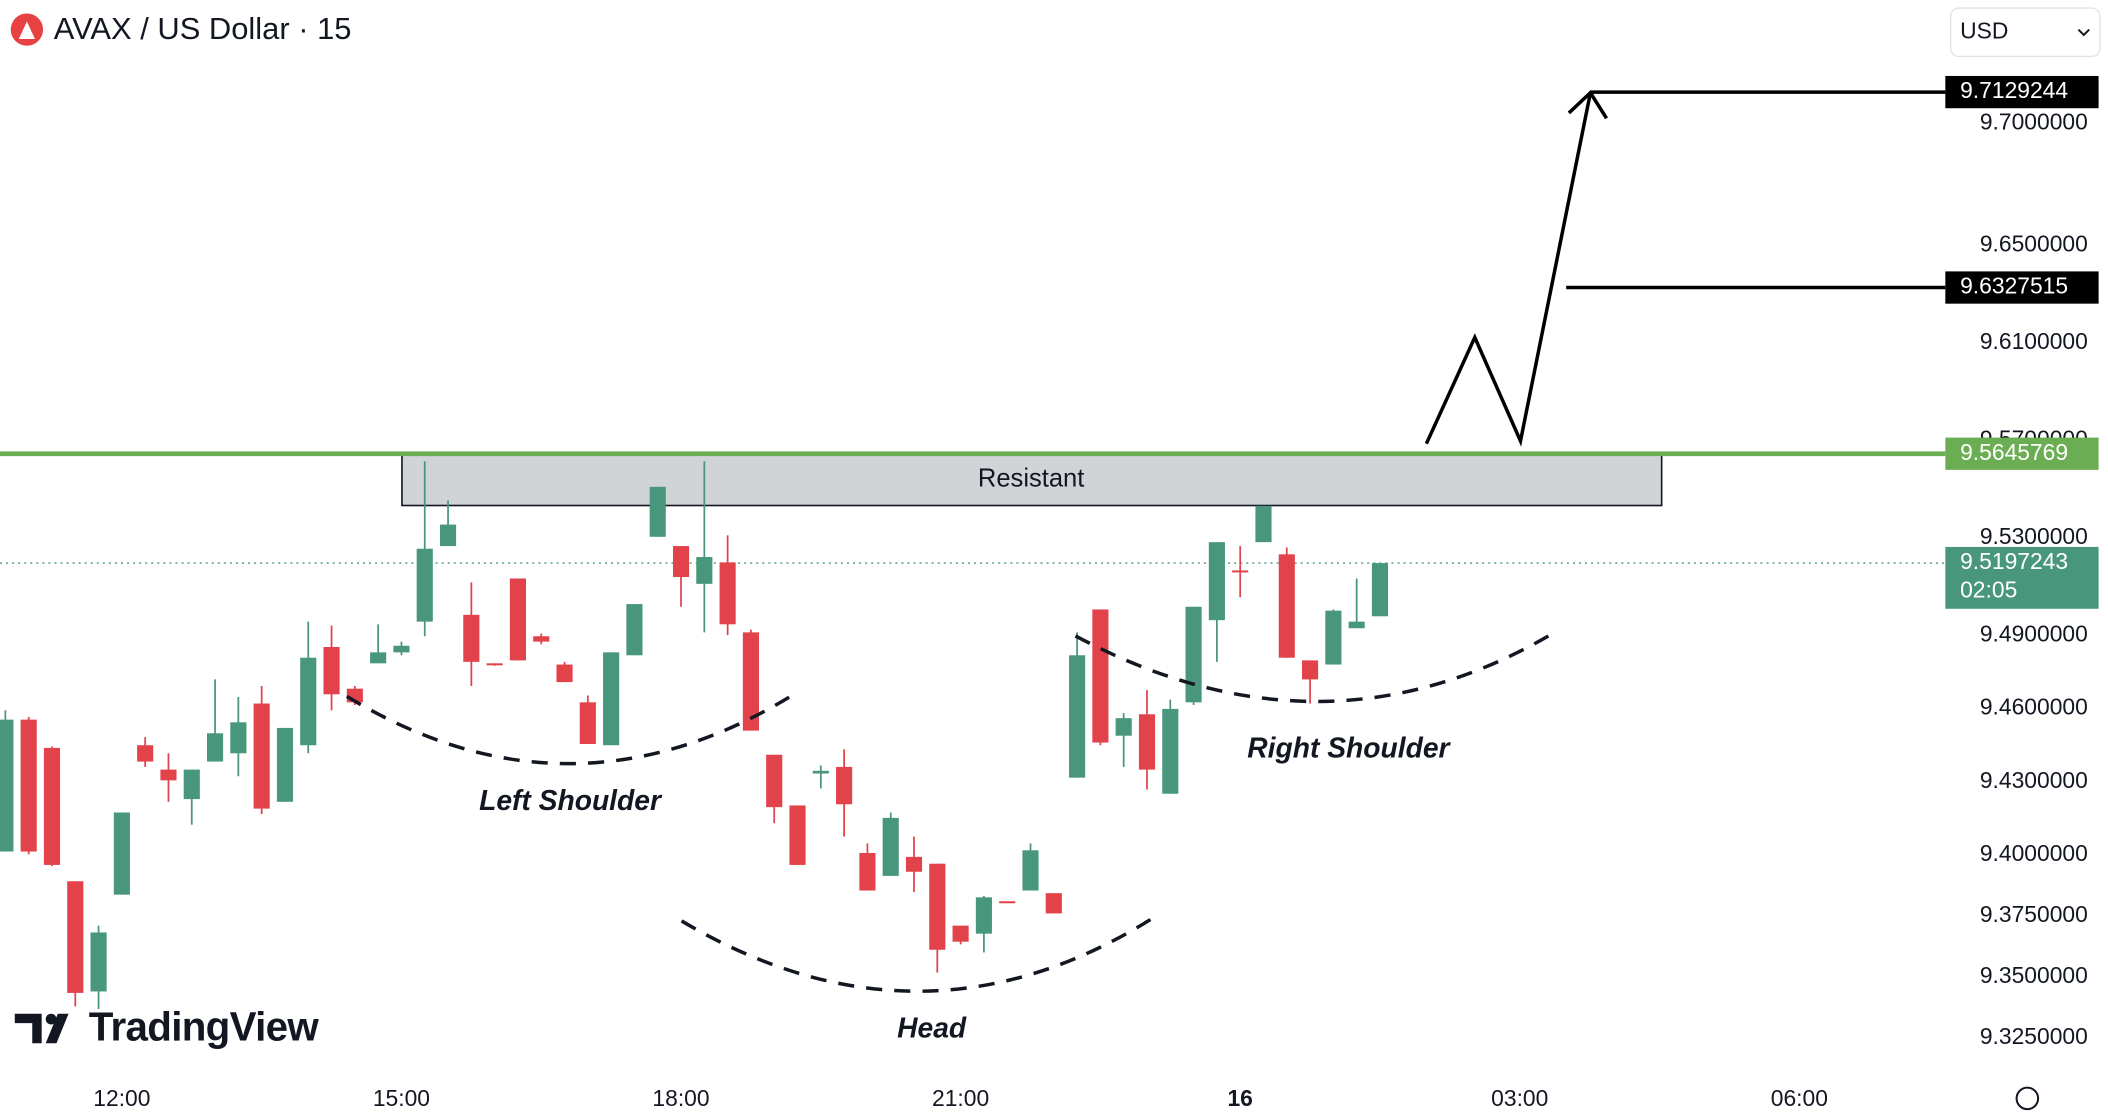 The image size is (2108, 1114). Describe the element at coordinates (920, 952) in the screenshot. I see `head-arc` at that location.